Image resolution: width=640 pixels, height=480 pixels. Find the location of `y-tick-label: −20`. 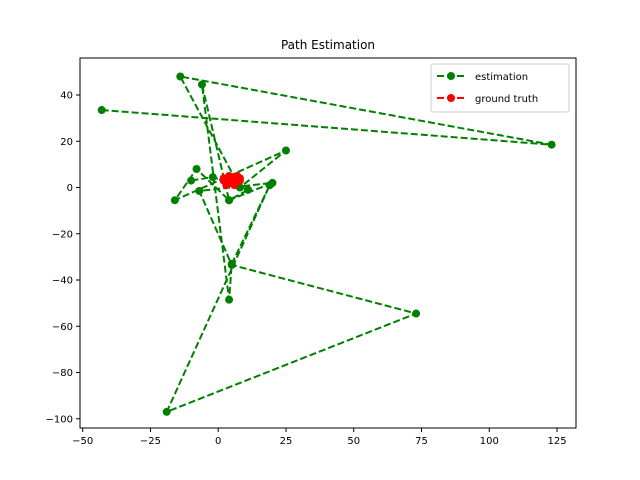

y-tick-label: −20 is located at coordinates (62, 234).